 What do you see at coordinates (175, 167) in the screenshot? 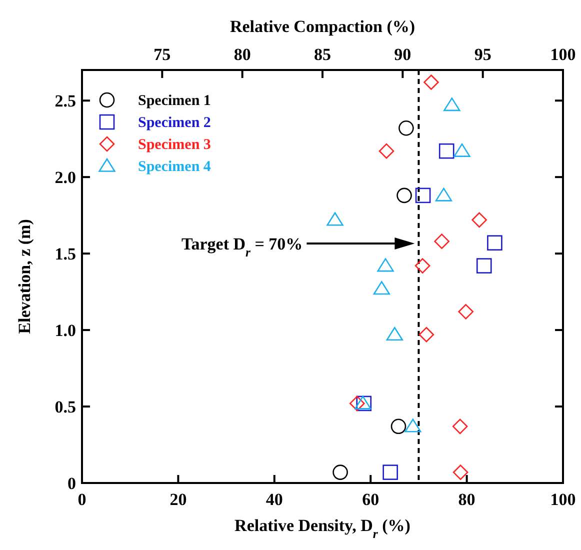
I see `legend-label: Specimen 4` at bounding box center [175, 167].